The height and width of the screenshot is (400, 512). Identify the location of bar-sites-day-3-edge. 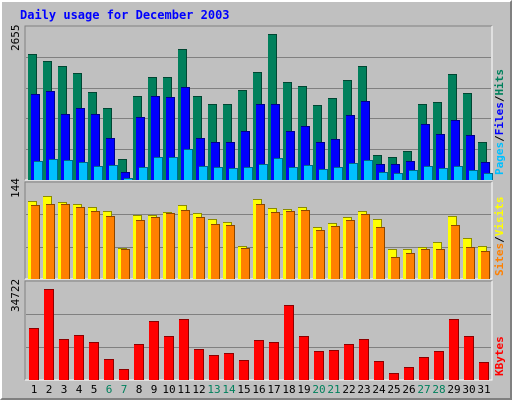
(65, 204).